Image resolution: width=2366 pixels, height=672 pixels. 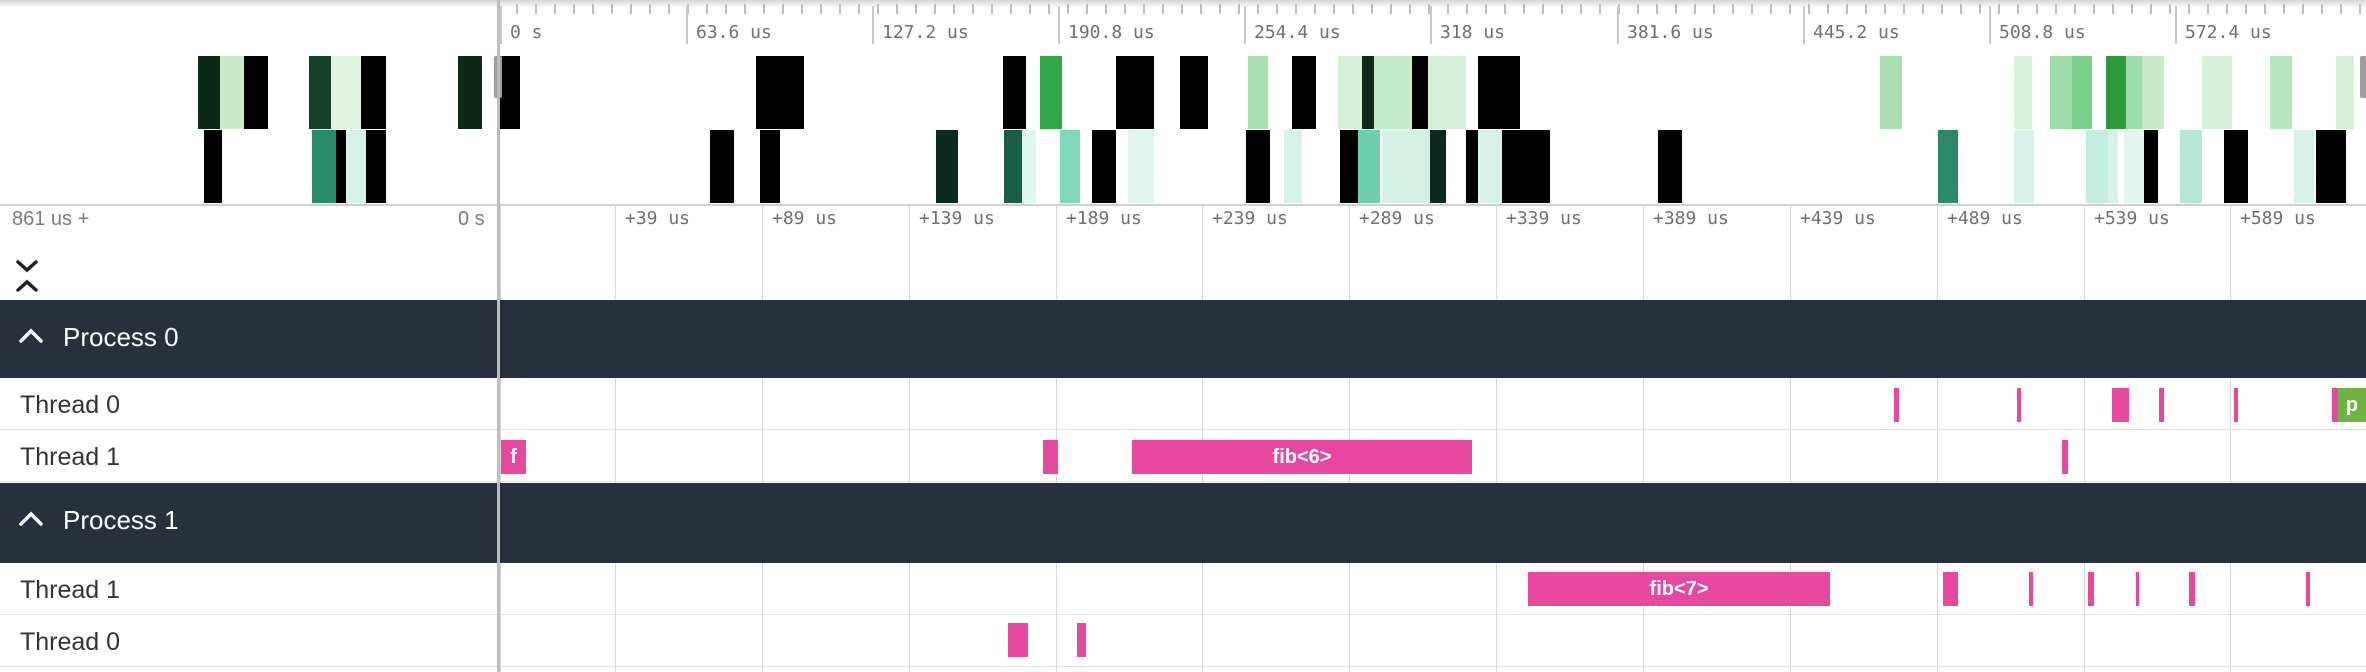 I want to click on slice-fib7: fib<7>, so click(x=1679, y=589).